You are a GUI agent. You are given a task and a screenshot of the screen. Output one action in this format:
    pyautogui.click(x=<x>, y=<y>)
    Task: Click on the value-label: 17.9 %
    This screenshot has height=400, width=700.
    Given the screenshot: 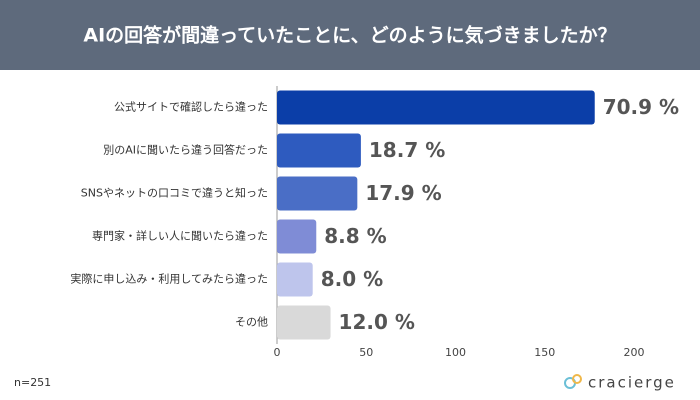 What is the action you would take?
    pyautogui.click(x=403, y=193)
    